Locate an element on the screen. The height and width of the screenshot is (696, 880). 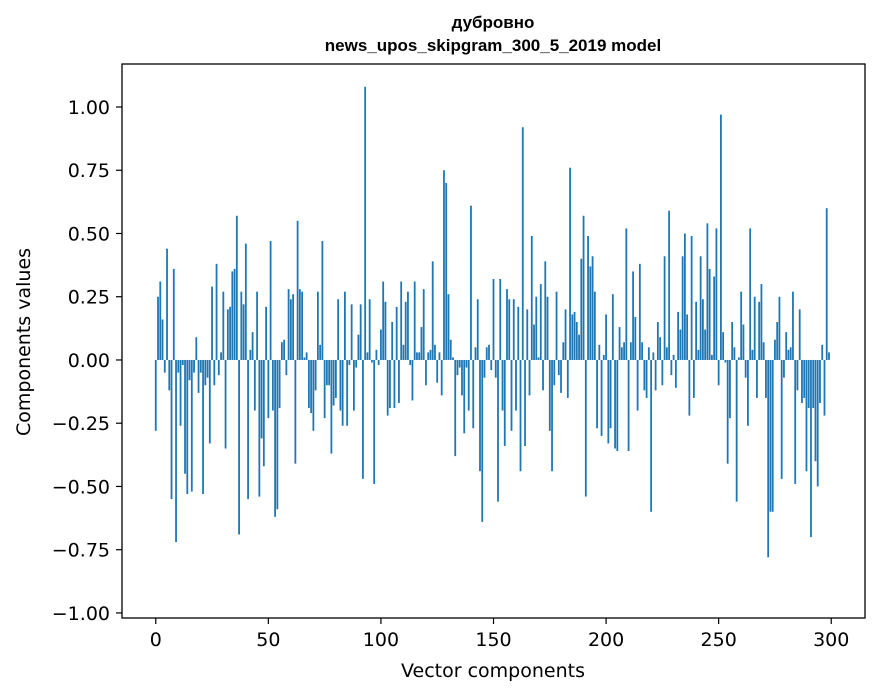
chart-title-line2: news_upos_skipgram_300_5_2019 model is located at coordinates (493, 45).